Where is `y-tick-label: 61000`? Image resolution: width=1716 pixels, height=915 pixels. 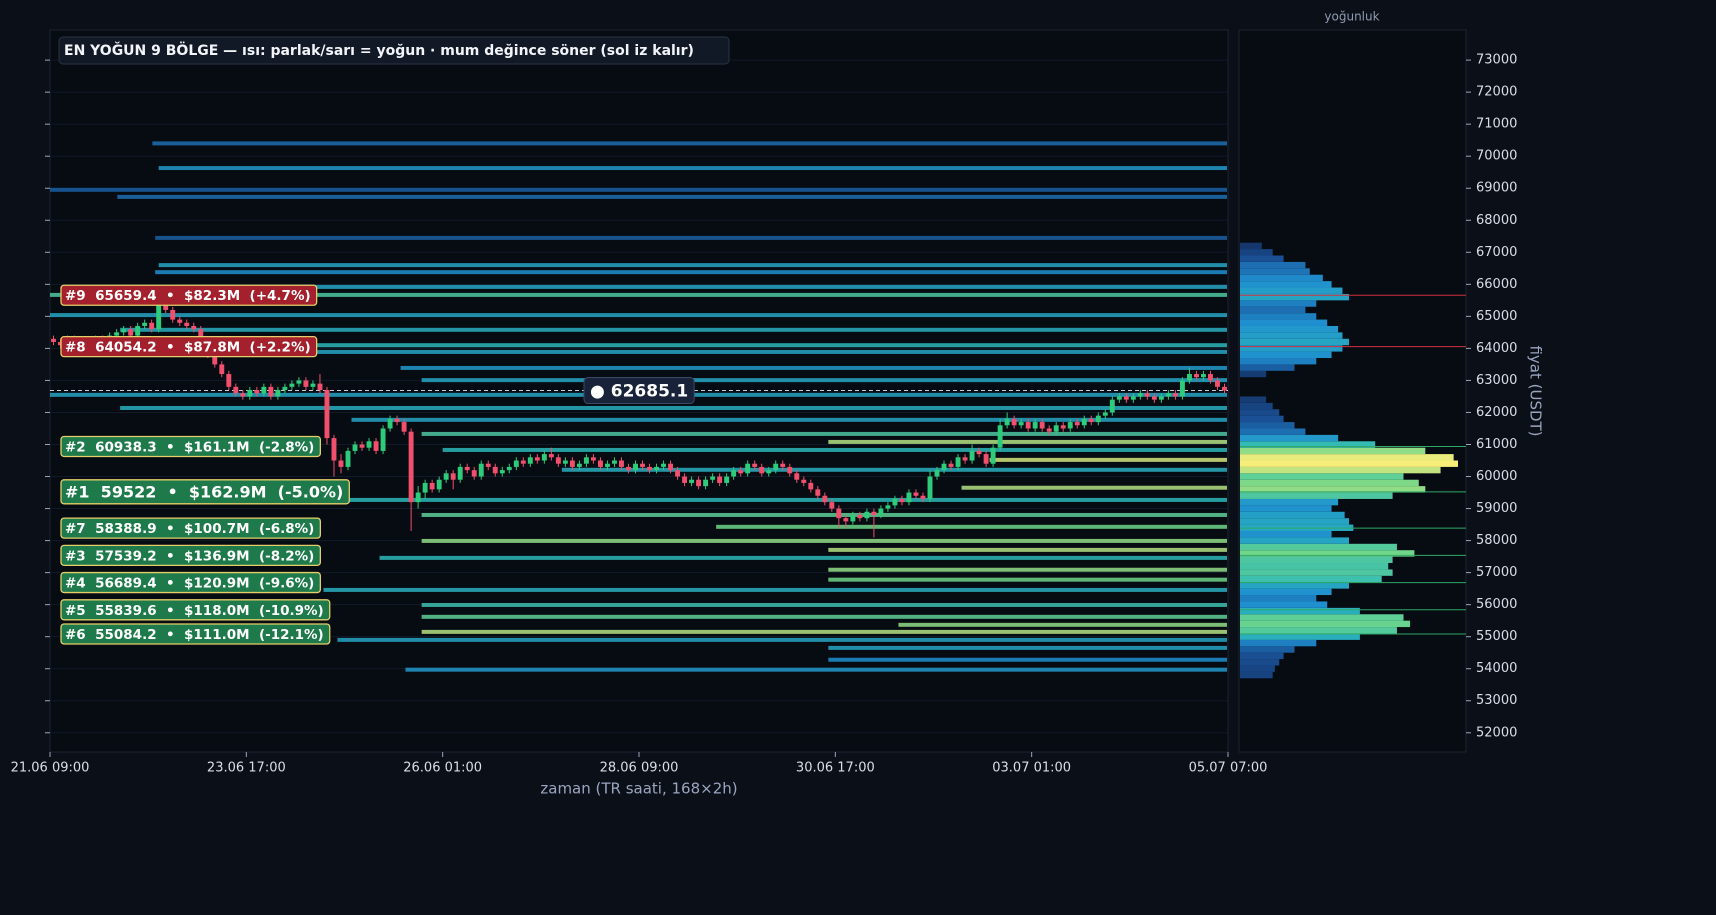
y-tick-label: 61000 is located at coordinates (1496, 444).